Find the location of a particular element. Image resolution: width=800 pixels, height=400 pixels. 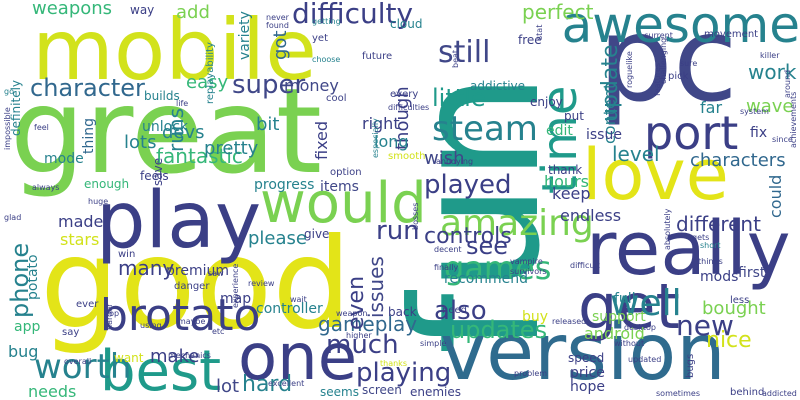

word-items: items is located at coordinates (339, 187).